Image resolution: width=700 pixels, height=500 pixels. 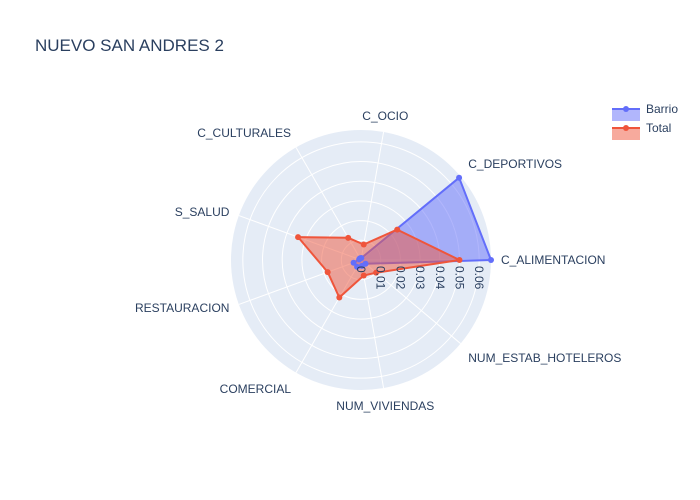 I want to click on axis-label-c-culturales: C_CULTURALES, so click(x=244, y=133).